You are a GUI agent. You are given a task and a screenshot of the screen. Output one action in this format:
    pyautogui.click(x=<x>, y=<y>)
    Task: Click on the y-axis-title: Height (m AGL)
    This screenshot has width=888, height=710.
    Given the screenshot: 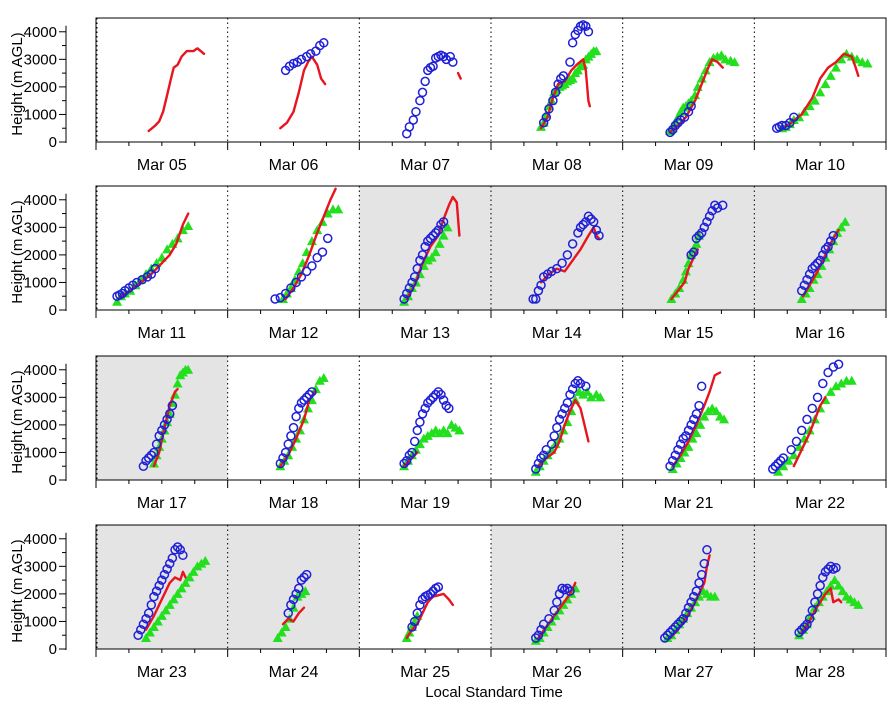 What is the action you would take?
    pyautogui.click(x=17, y=83)
    